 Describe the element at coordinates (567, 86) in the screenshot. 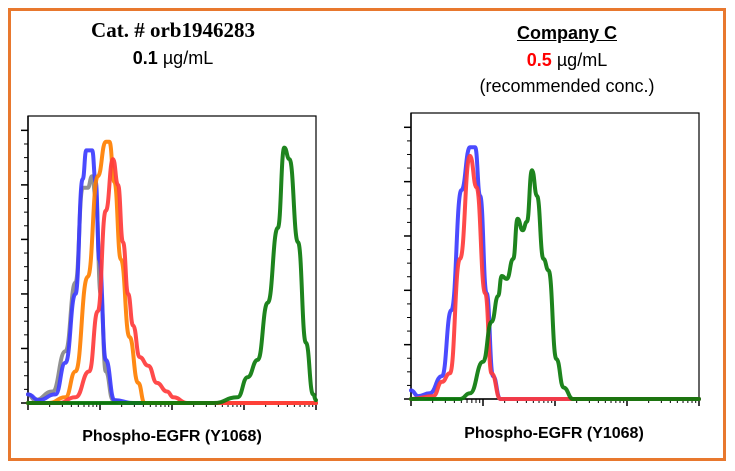

I see `right-note: (recommended conc.)` at that location.